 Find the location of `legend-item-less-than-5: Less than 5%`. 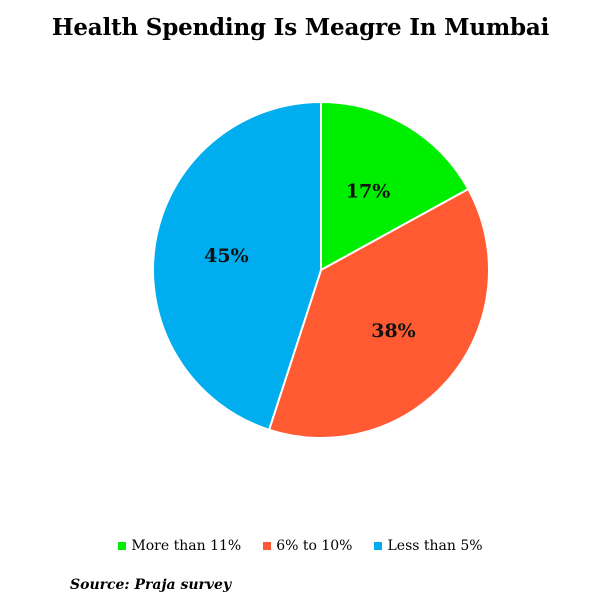

legend-item-less-than-5: Less than 5% is located at coordinates (428, 546).